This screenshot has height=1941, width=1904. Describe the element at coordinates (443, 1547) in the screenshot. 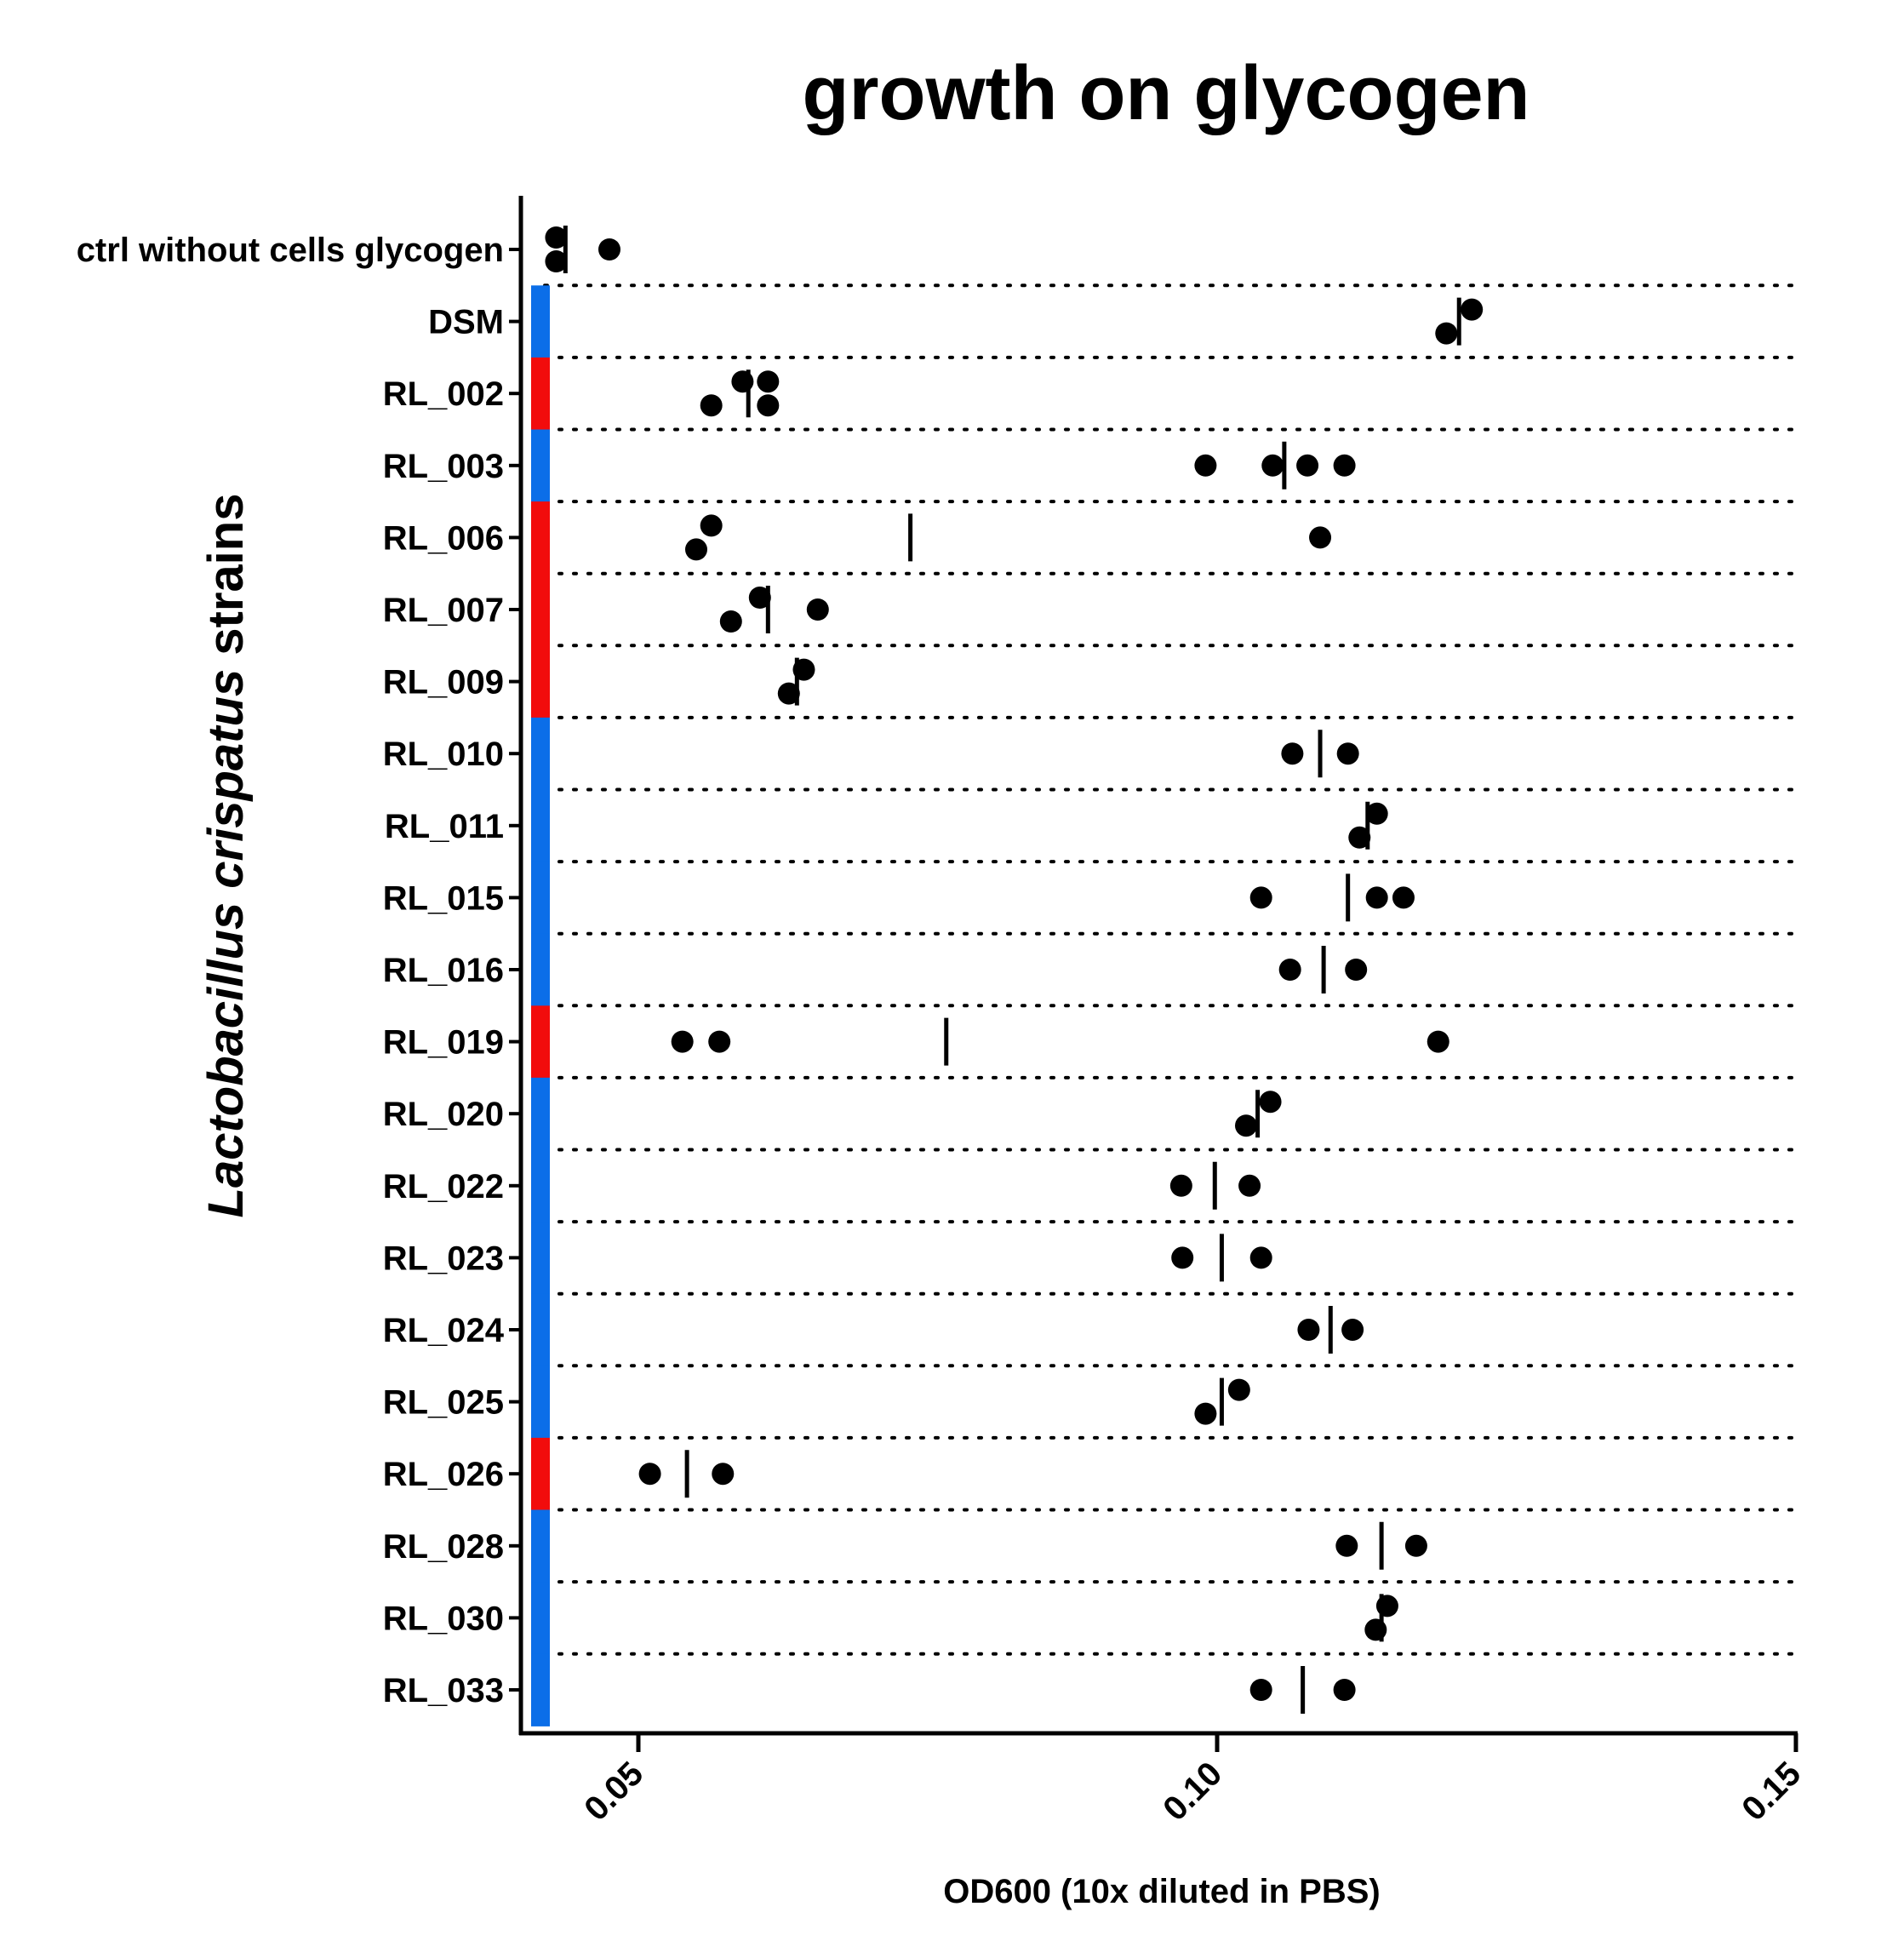

I see `category-label: RL_028` at that location.